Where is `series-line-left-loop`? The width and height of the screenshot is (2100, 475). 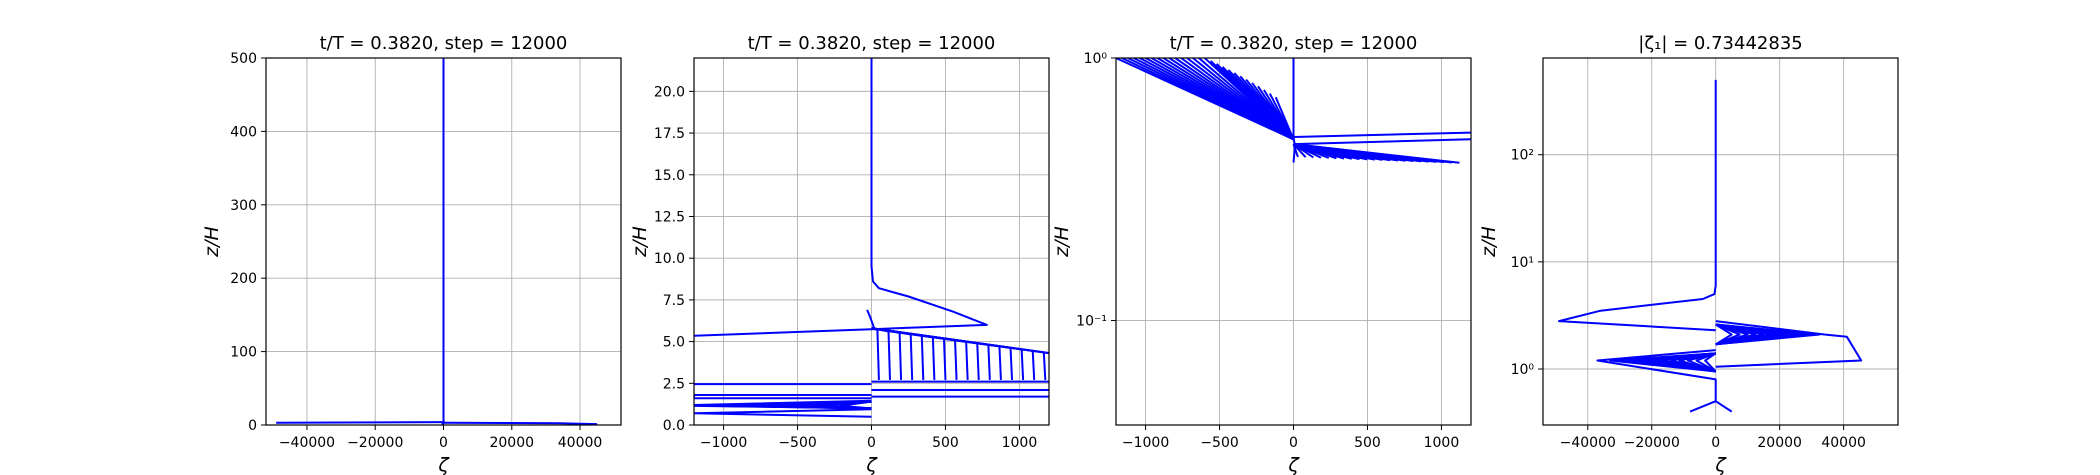
series-line-left-loop is located at coordinates (1656, 381).